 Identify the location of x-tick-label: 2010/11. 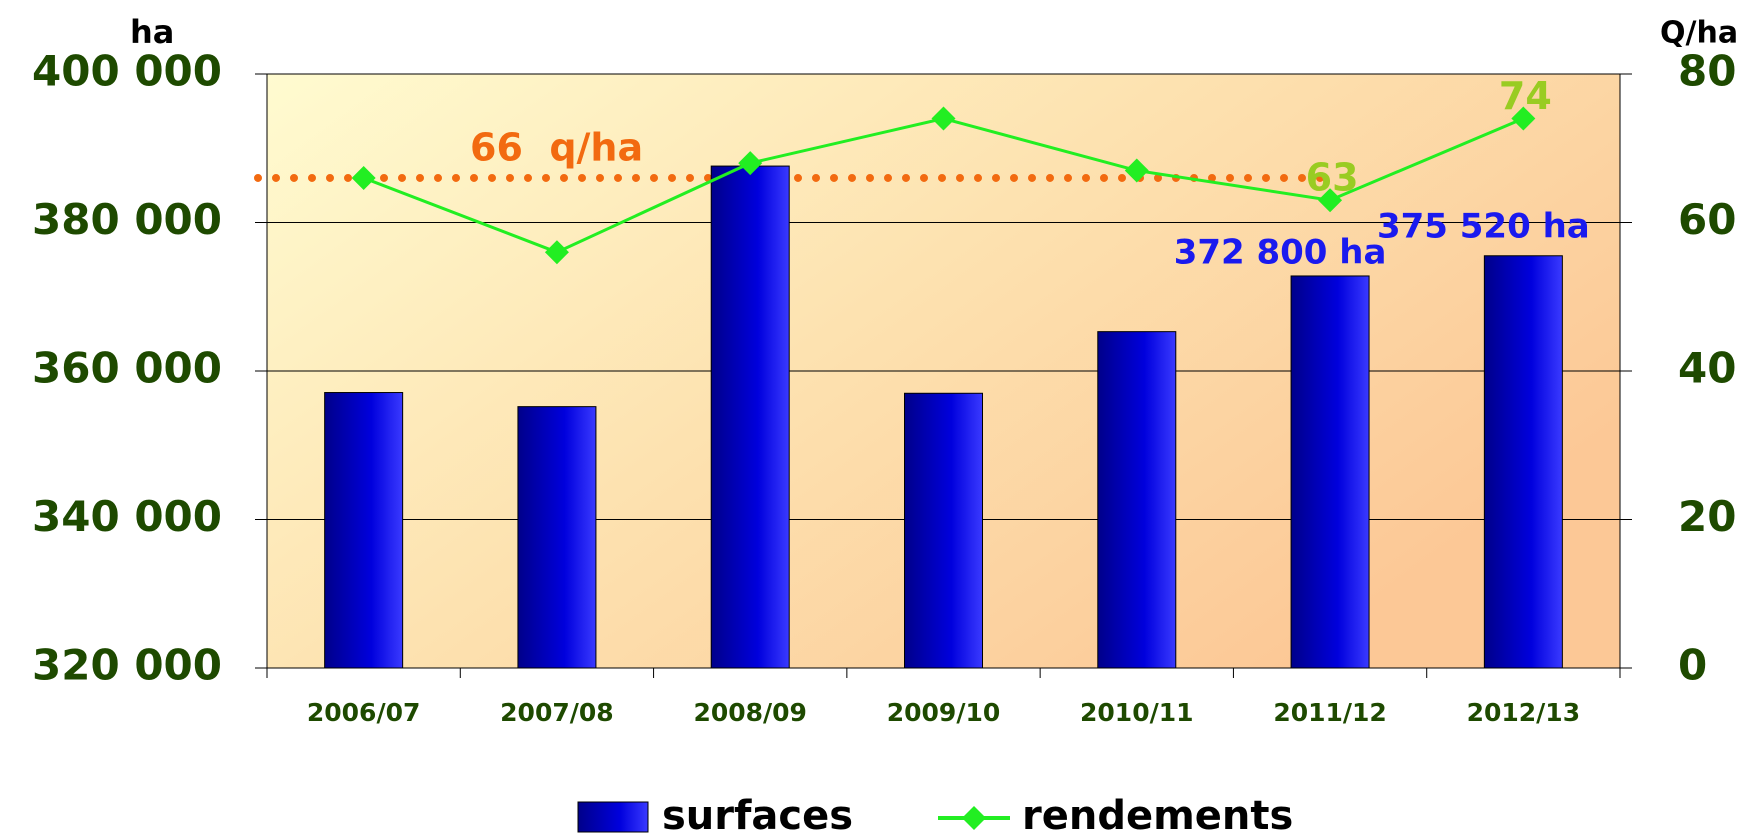
(1137, 712).